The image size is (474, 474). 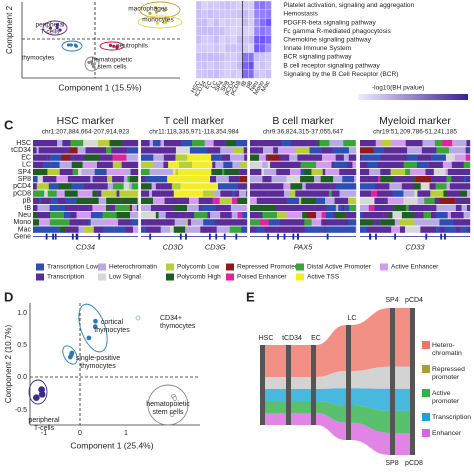 What do you see at coordinates (86, 132) in the screenshot?
I see `locus: chr1:207,884,664-207,914,923` at bounding box center [86, 132].